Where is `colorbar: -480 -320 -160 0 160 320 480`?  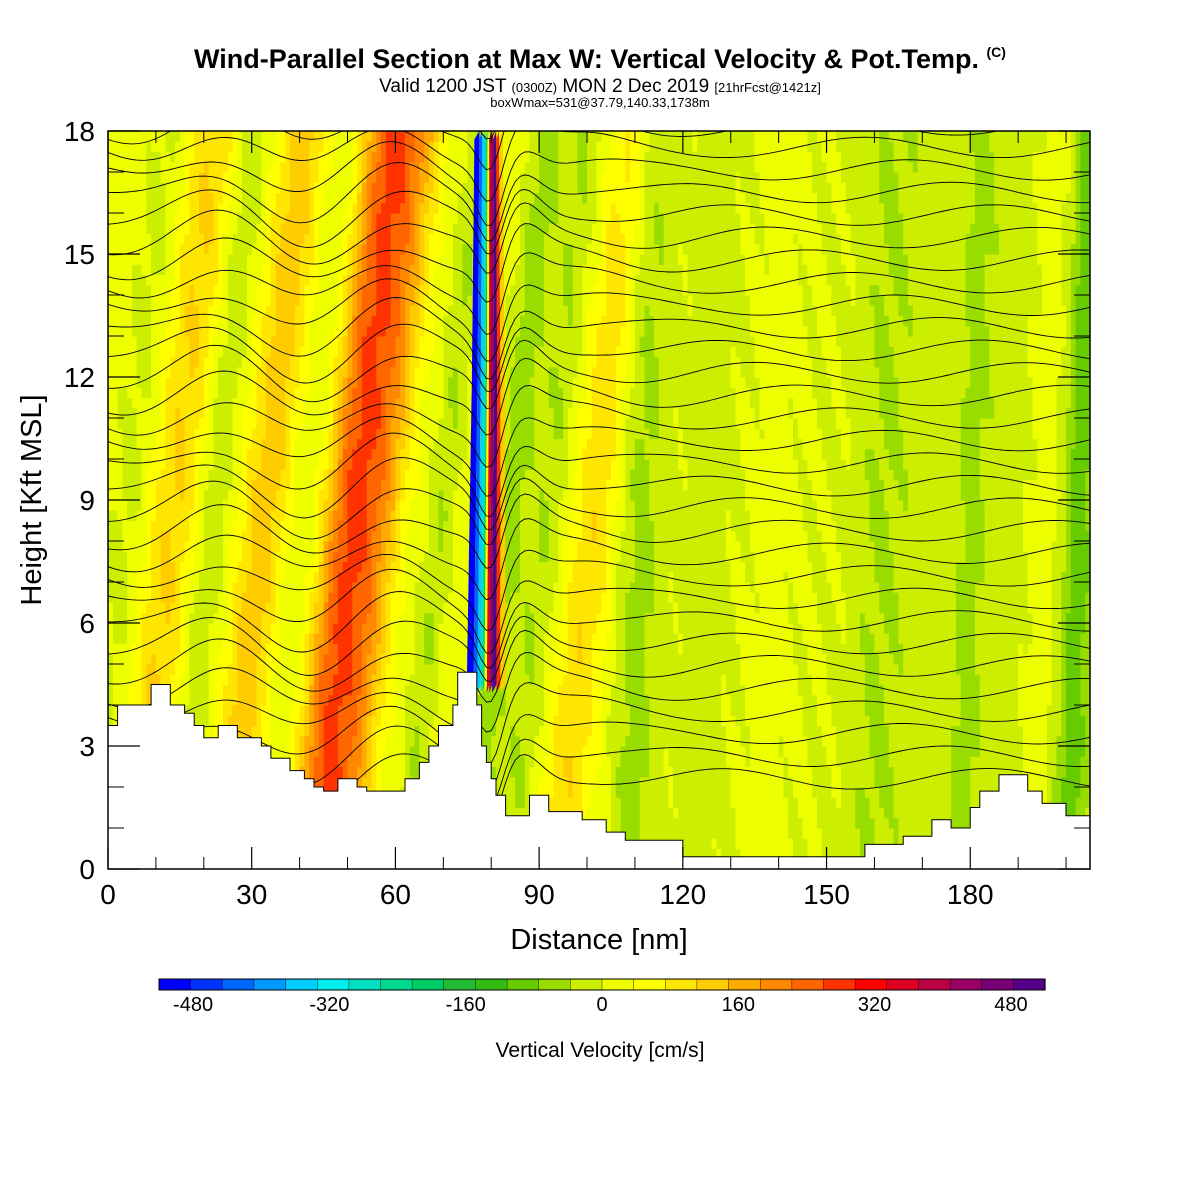
colorbar: -480 -320 -160 0 160 320 480 is located at coordinates (602, 997).